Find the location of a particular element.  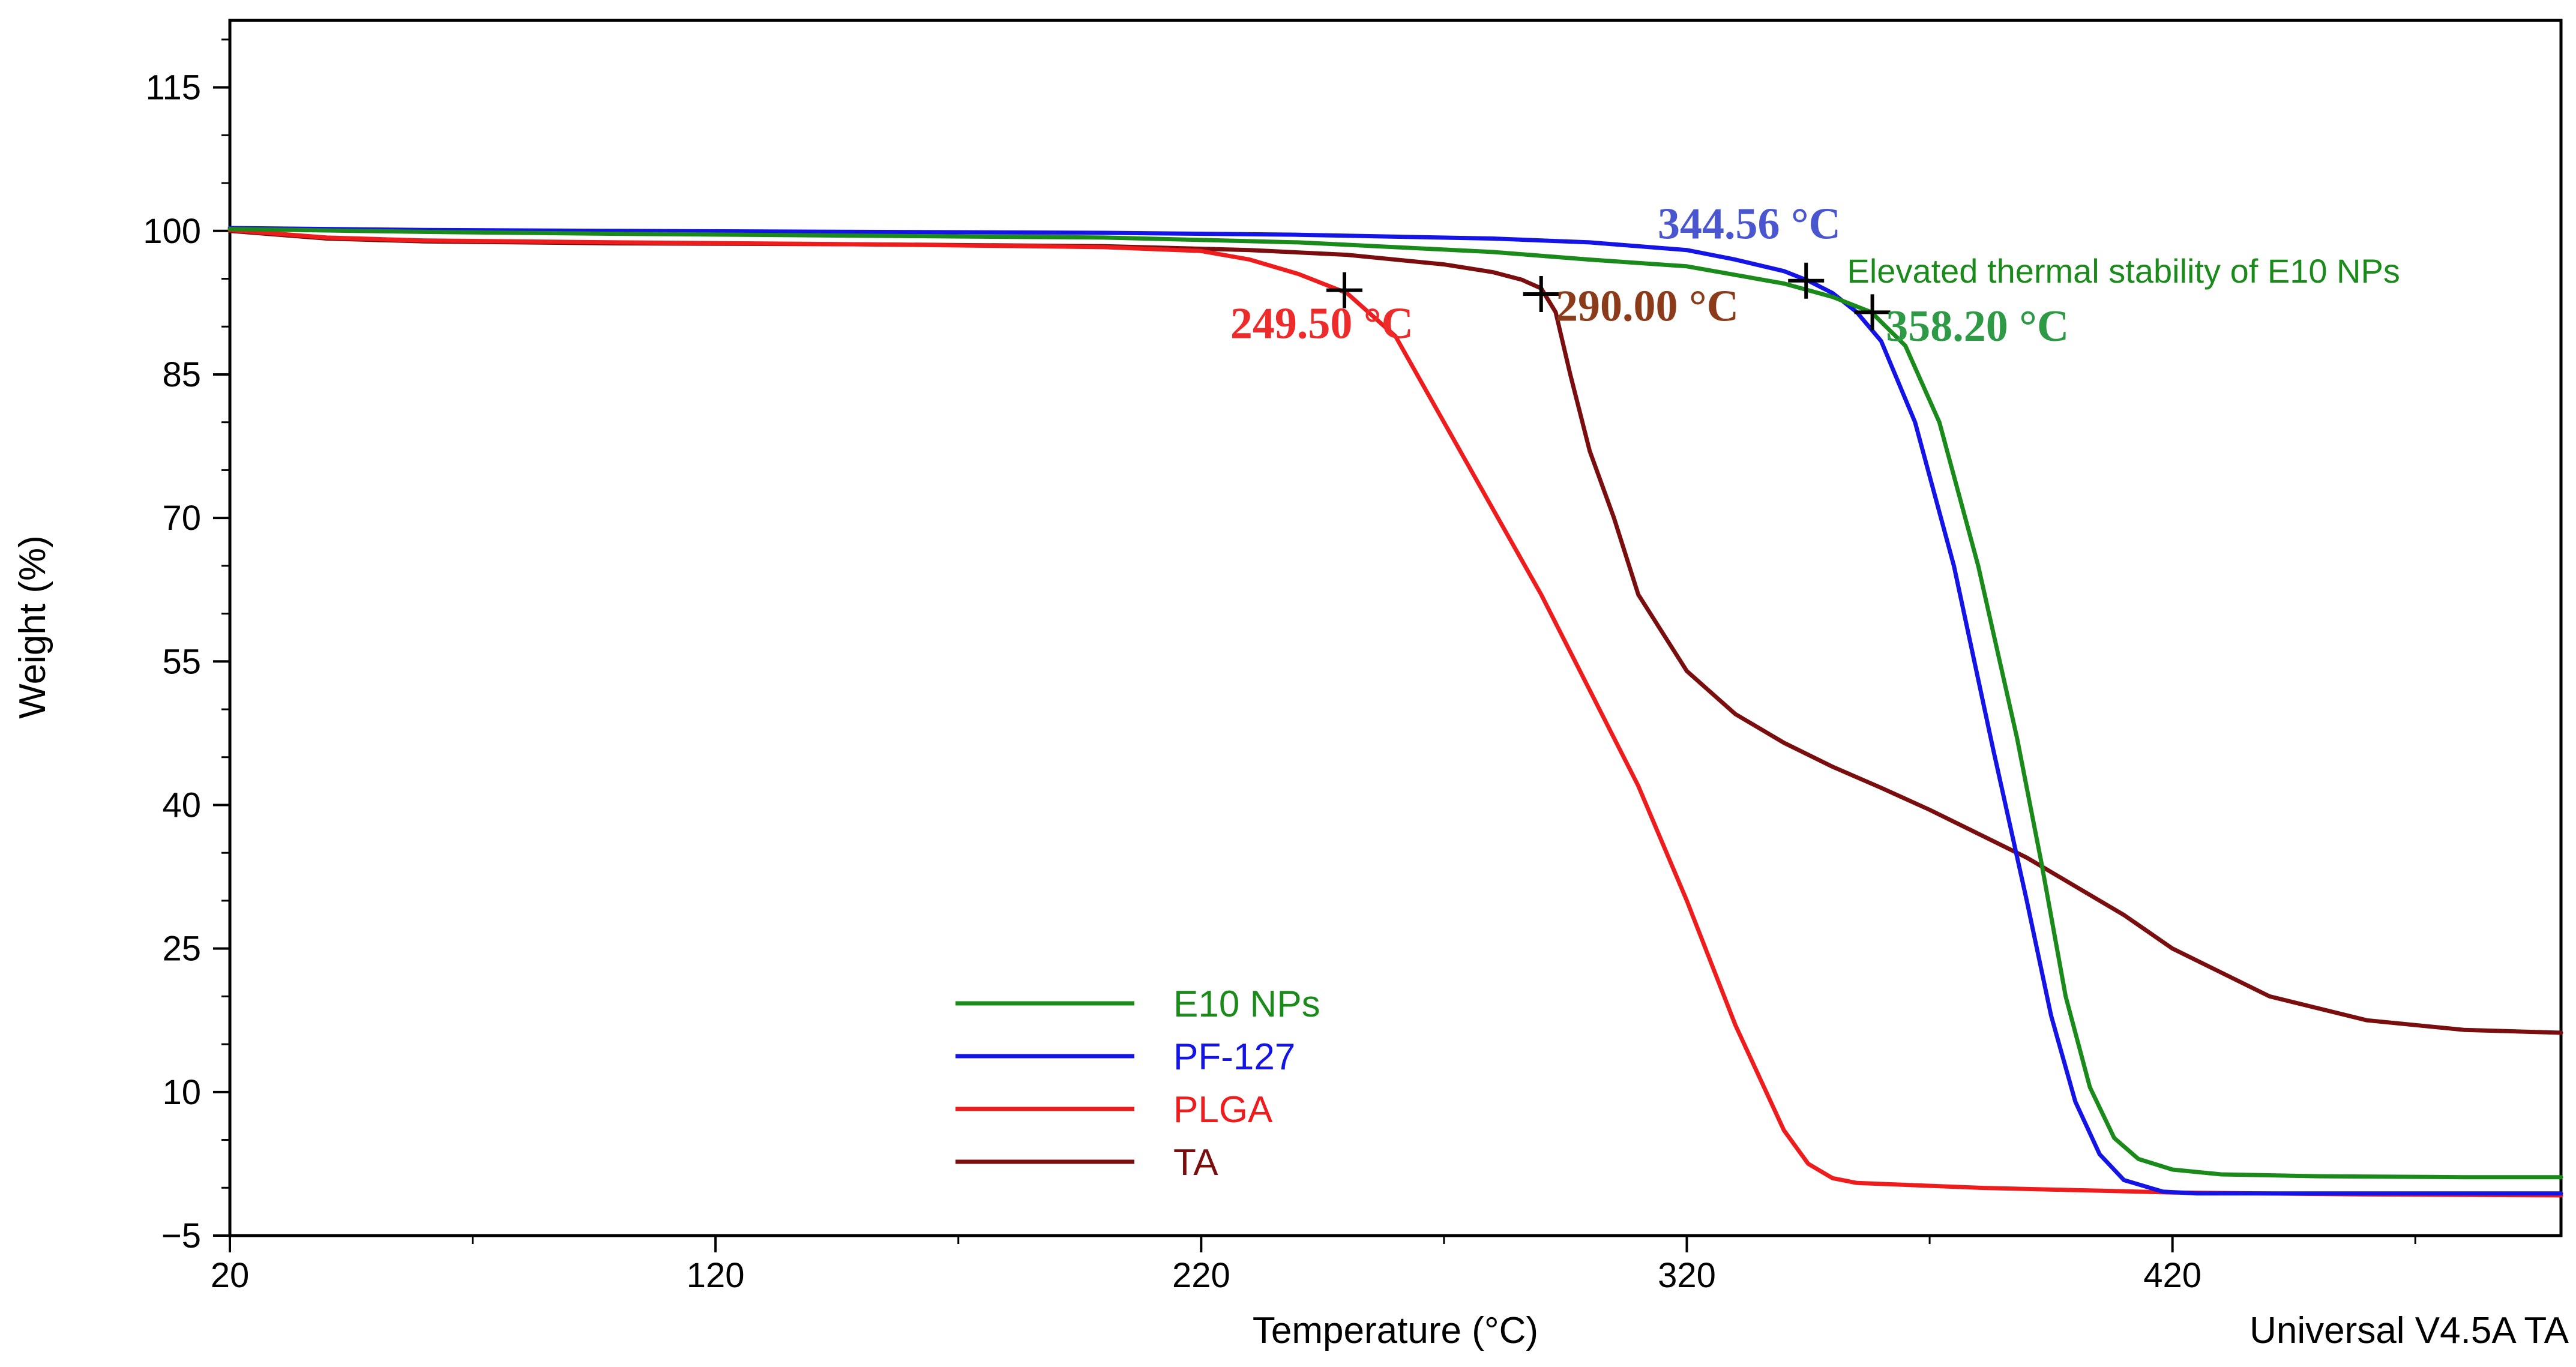

marker-group is located at coordinates (1608, 296).